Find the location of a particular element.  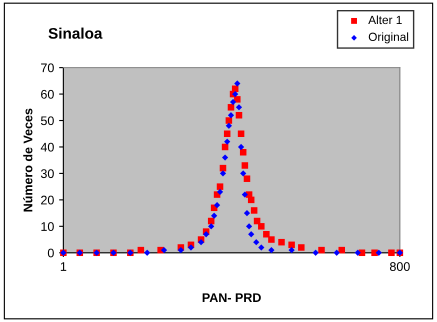

y-tick-label: 50 is located at coordinates (47, 121).